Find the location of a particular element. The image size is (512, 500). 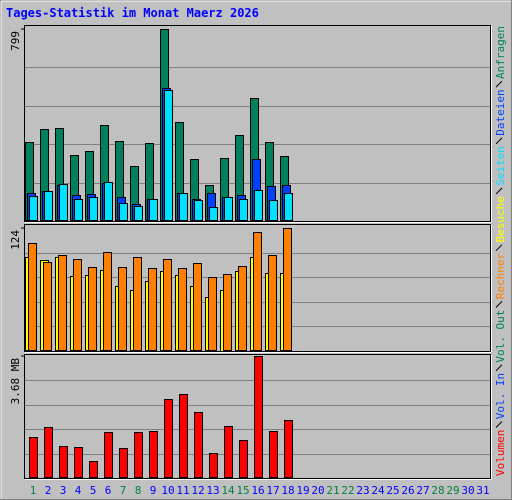

x-tick-label: 1 is located at coordinates (33, 490).